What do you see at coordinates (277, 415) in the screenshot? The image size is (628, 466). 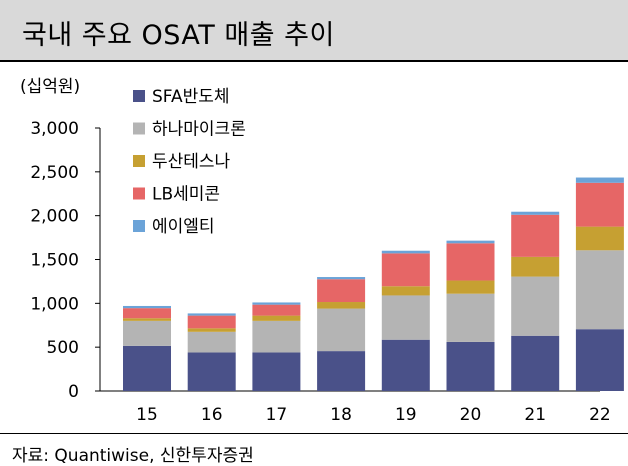 I see `x-tick-label: 17` at bounding box center [277, 415].